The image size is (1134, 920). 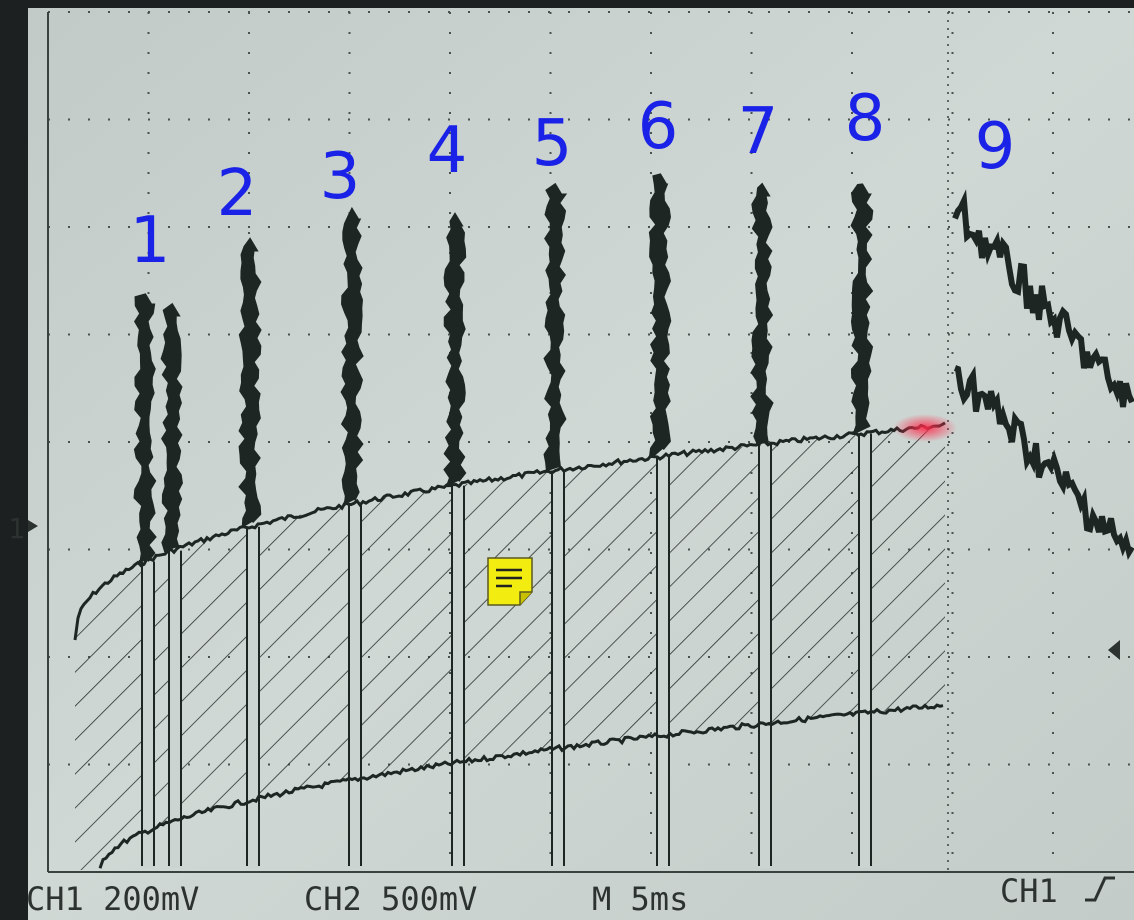 What do you see at coordinates (16, 528) in the screenshot?
I see `channel-marker: 1` at bounding box center [16, 528].